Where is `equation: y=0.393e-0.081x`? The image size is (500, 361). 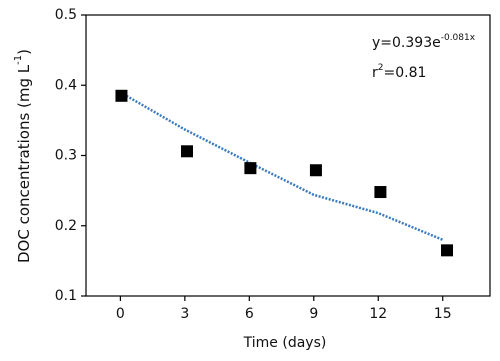
equation: y=0.393e-0.081x is located at coordinates (424, 42).